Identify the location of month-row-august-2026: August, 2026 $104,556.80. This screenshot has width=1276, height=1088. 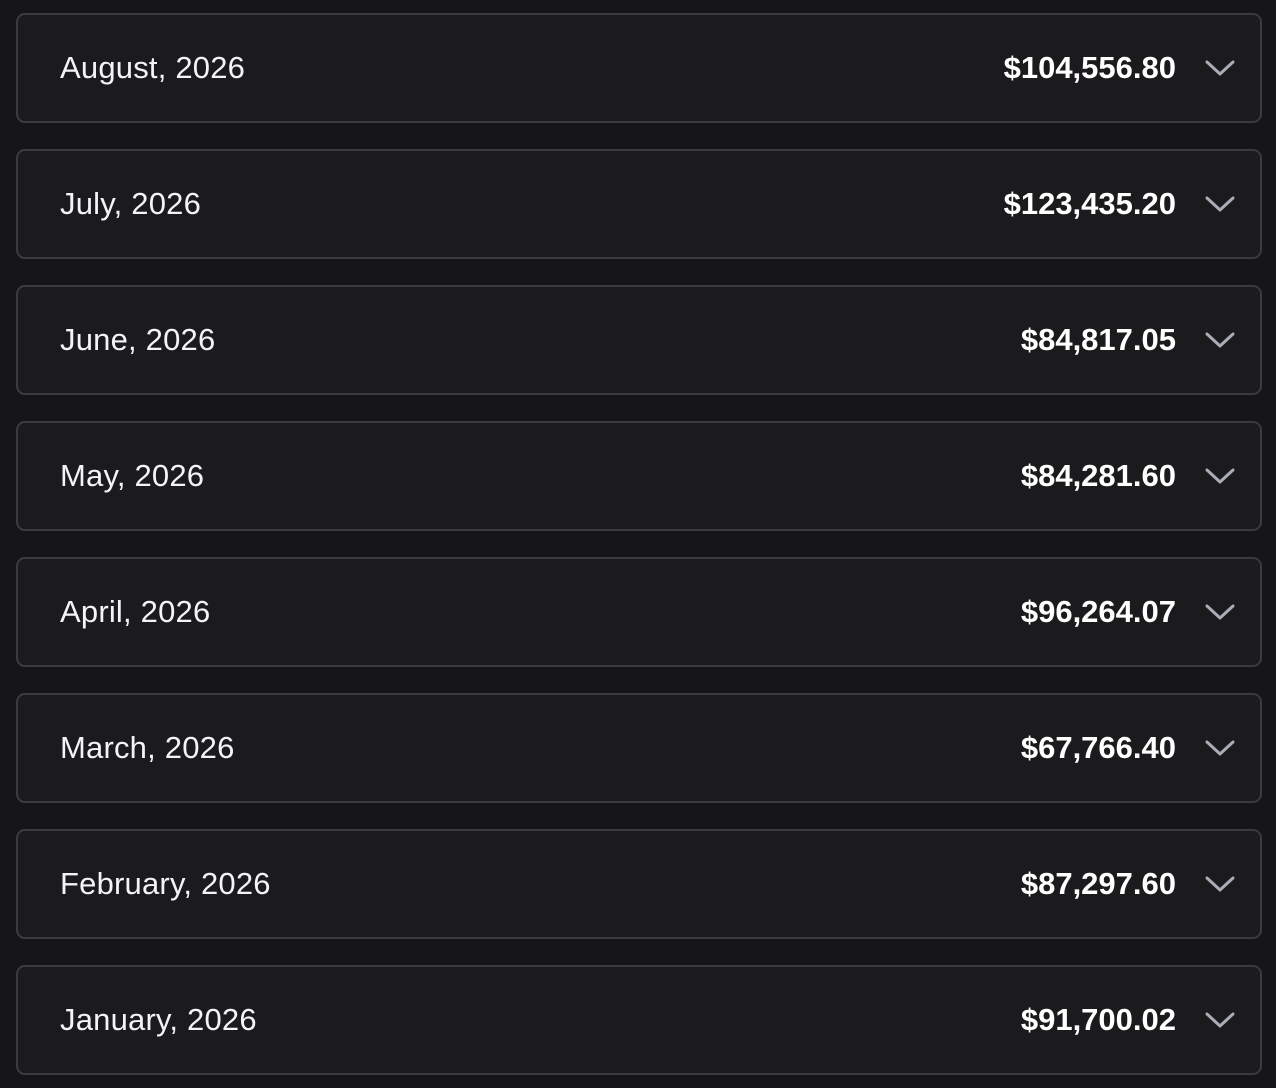
(639, 68).